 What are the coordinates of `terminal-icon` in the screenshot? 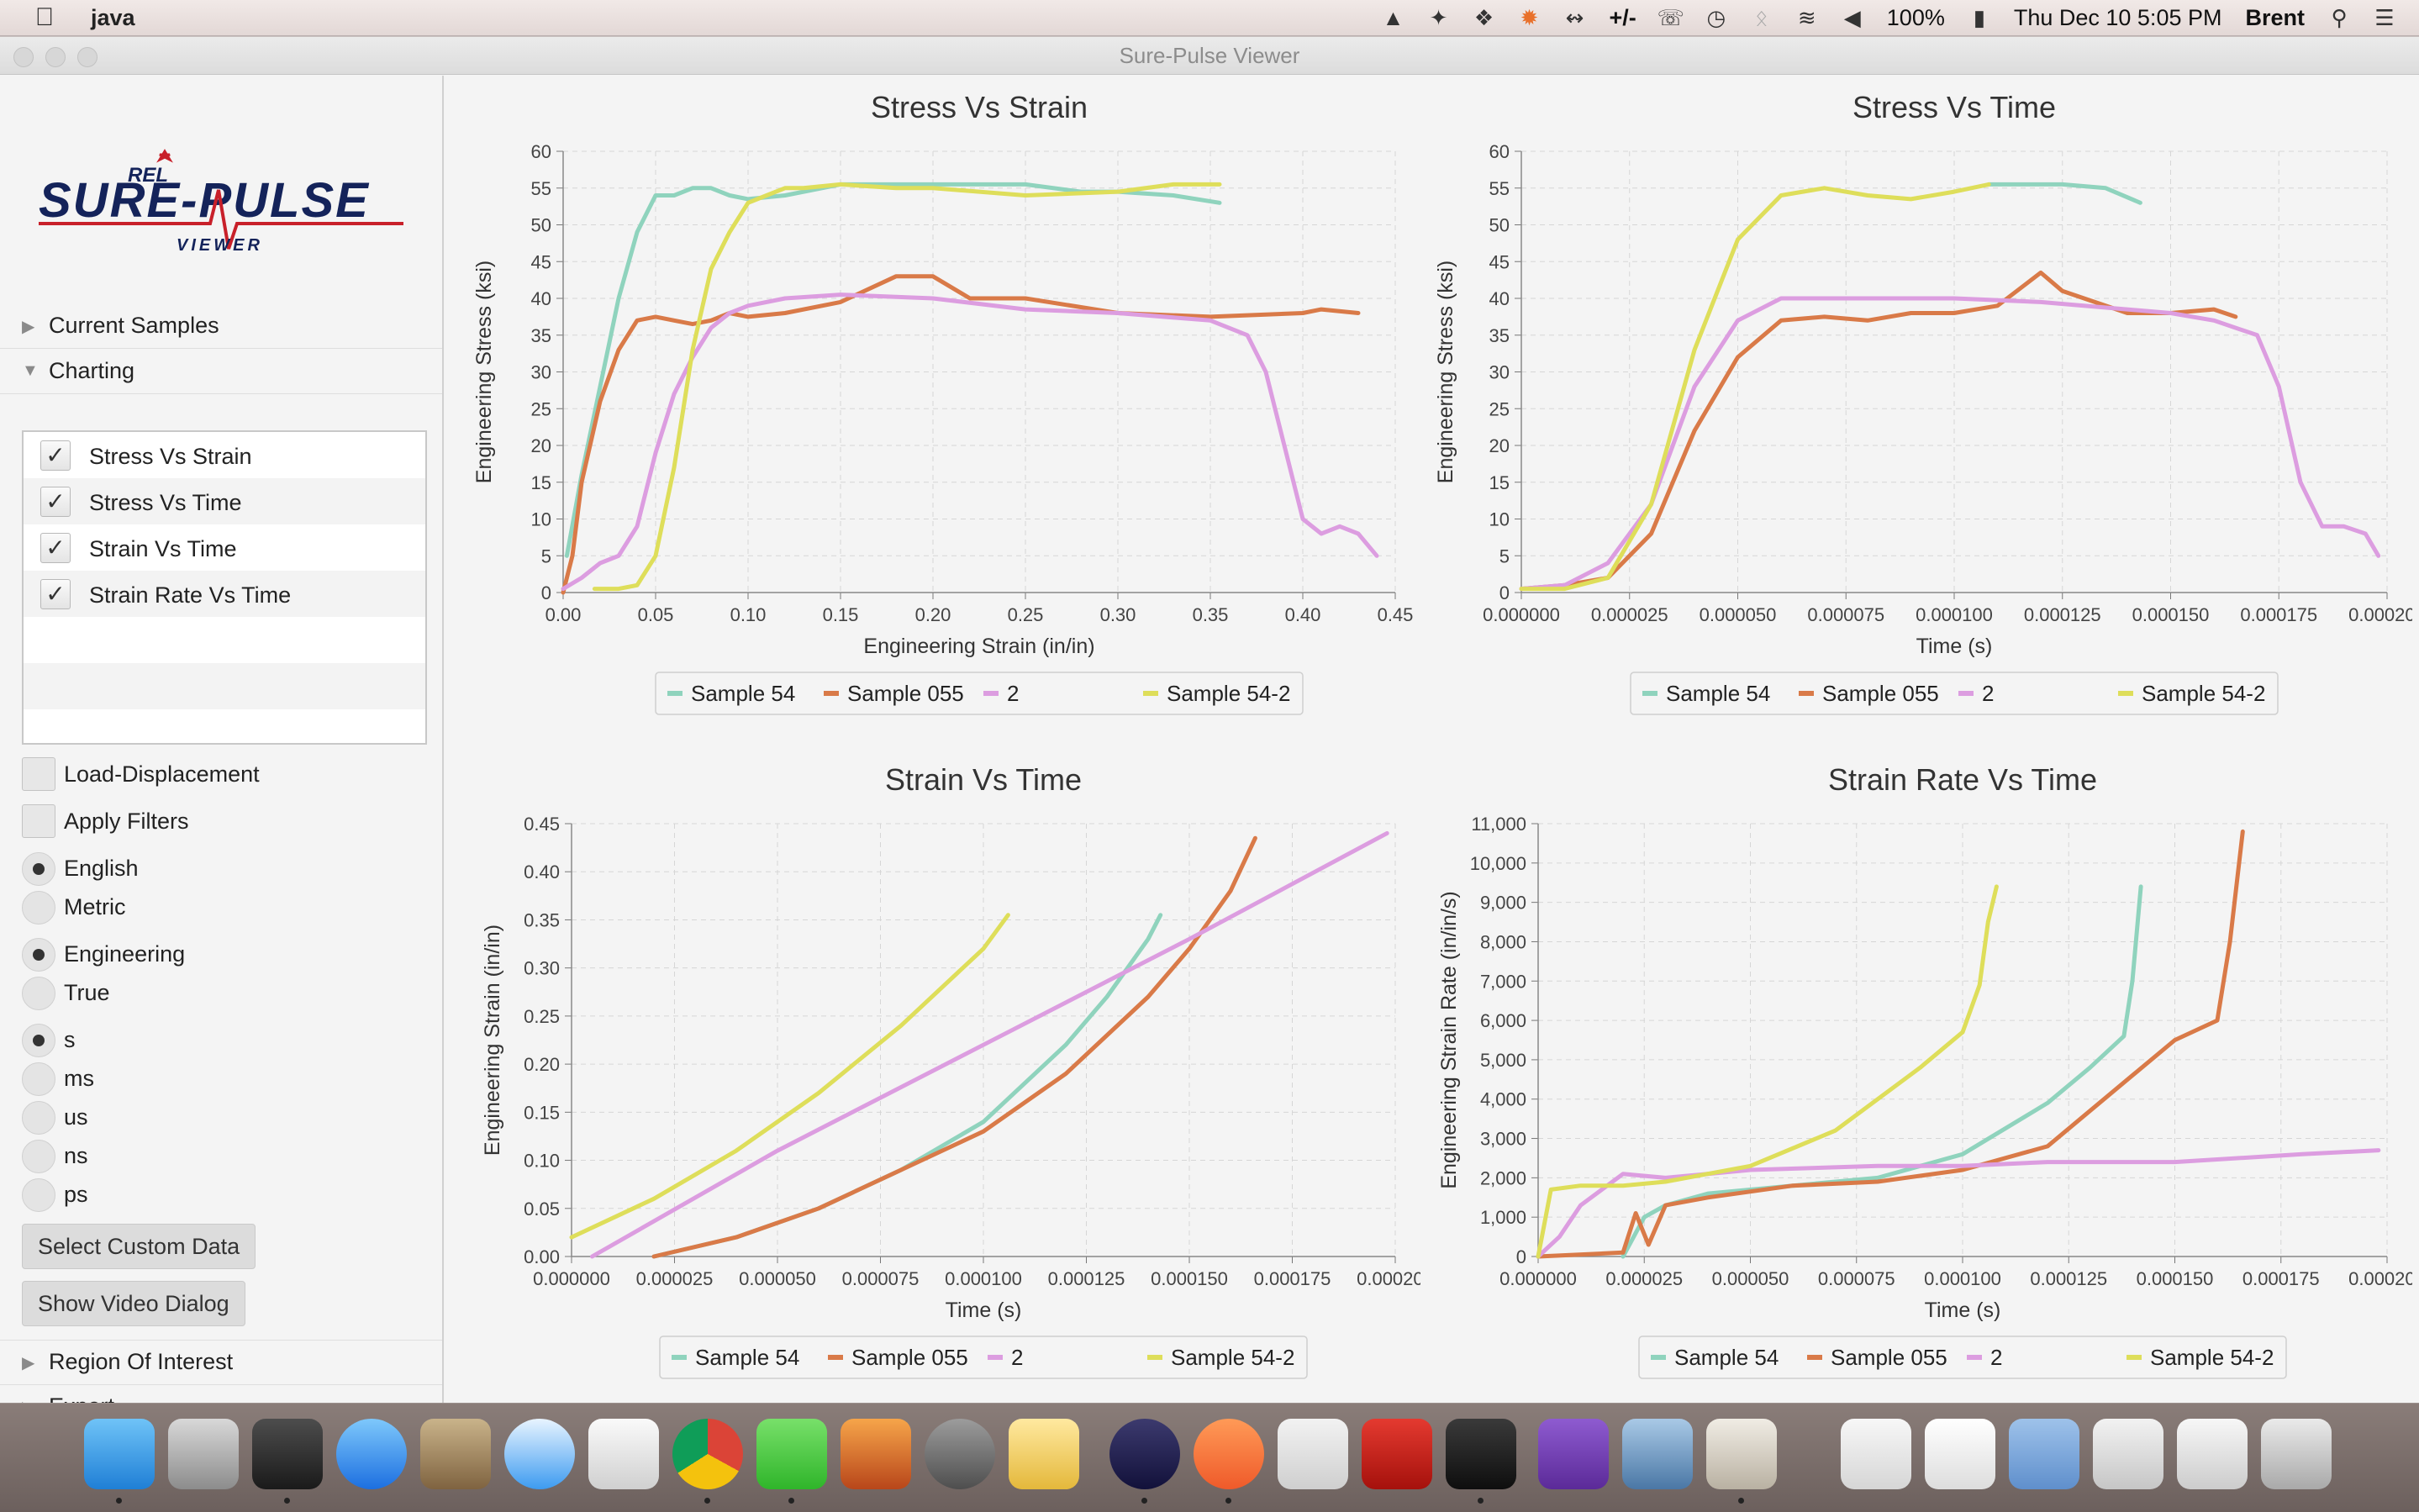 It's located at (1481, 1454).